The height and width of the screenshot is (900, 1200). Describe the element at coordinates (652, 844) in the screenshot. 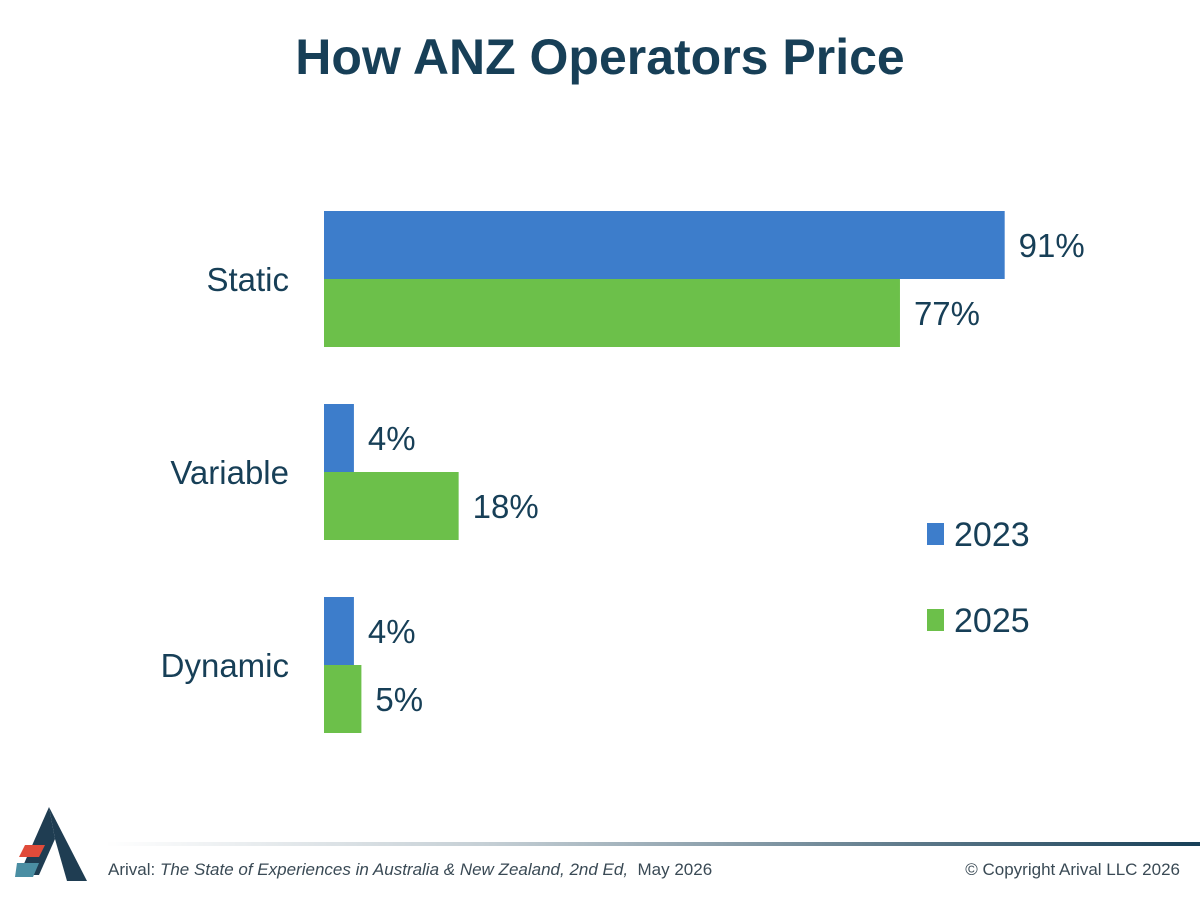

I see `footer-divider` at that location.